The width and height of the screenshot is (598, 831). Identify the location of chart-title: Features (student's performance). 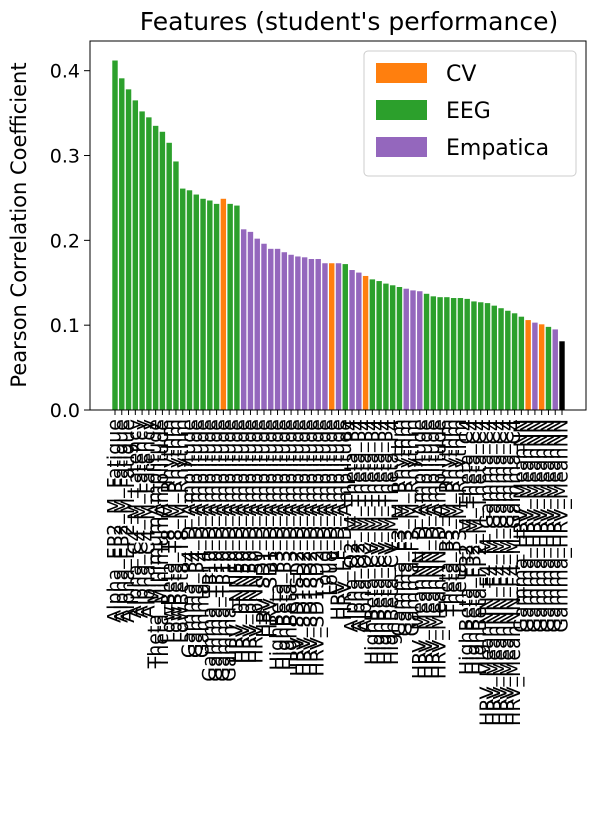
(349, 21).